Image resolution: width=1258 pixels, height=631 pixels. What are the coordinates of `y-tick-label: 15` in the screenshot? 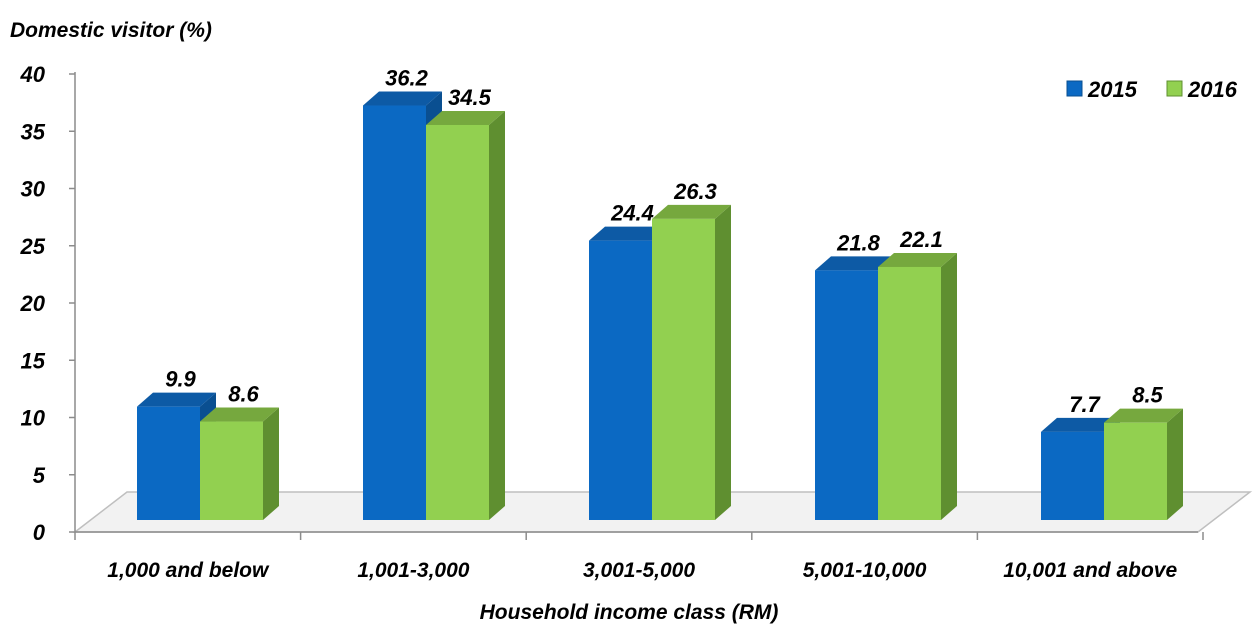 It's located at (33, 360).